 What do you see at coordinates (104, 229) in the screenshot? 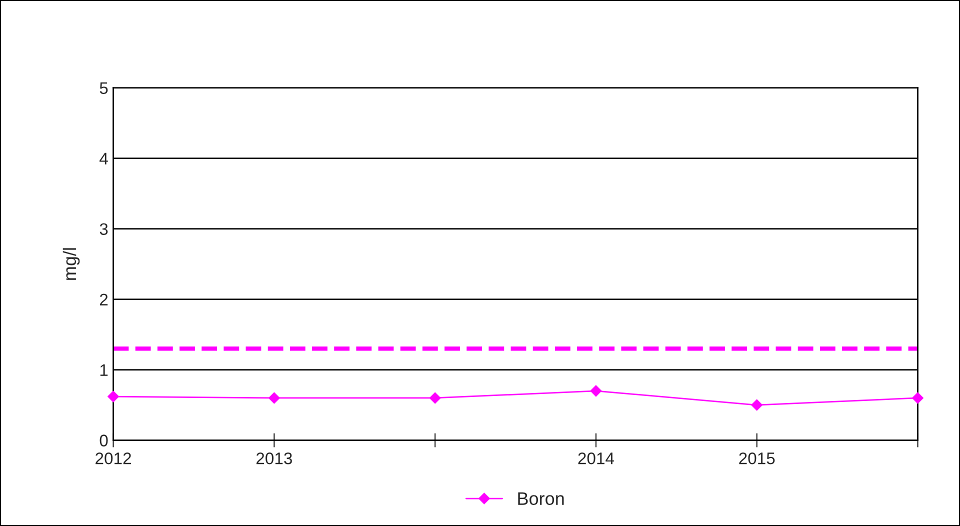
I see `y-tick-label: 3` at bounding box center [104, 229].